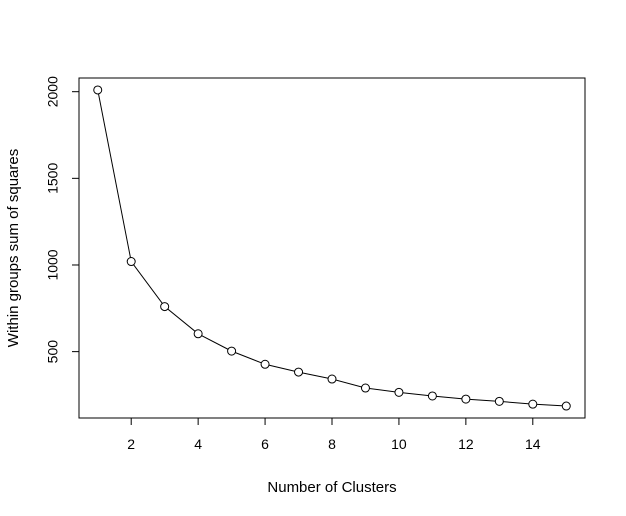  What do you see at coordinates (198, 444) in the screenshot?
I see `x-tick-label: 4` at bounding box center [198, 444].